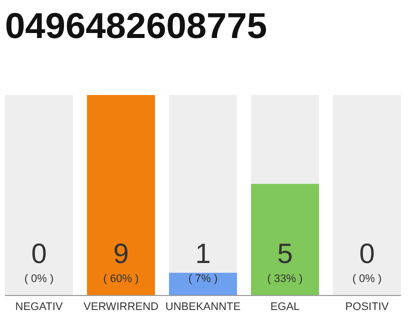 The height and width of the screenshot is (320, 410). What do you see at coordinates (121, 279) in the screenshot?
I see `annotation: ( 60% )` at bounding box center [121, 279].